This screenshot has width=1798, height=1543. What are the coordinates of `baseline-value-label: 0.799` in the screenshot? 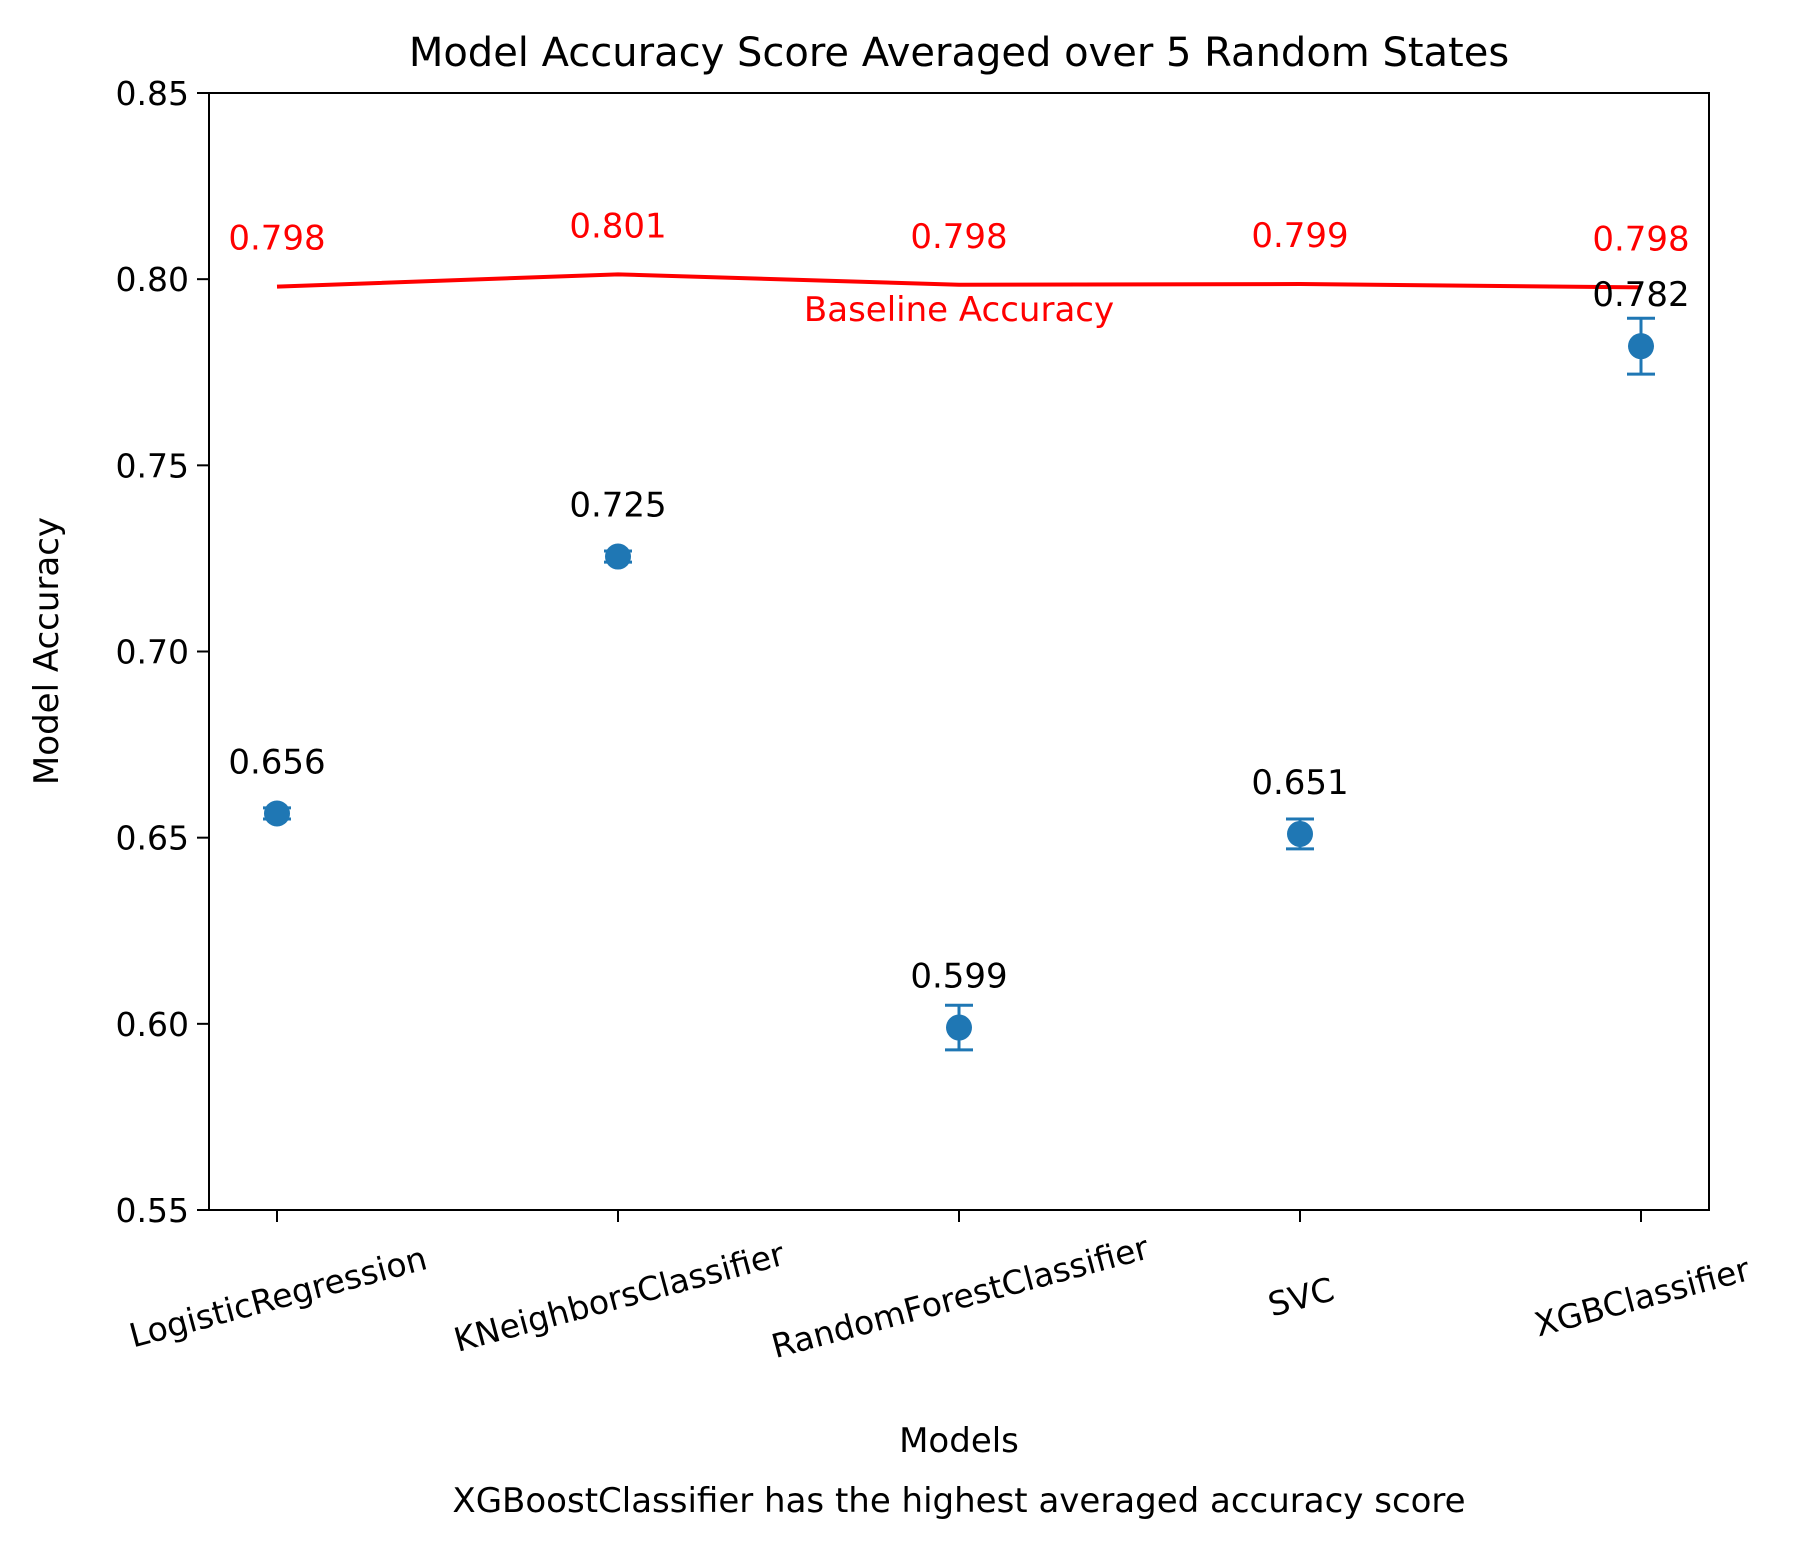 It's located at (1299, 236).